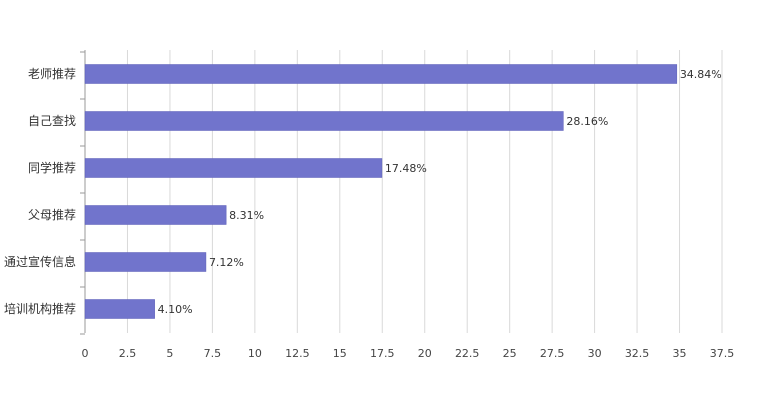  I want to click on x-tick-label: 20, so click(425, 353).